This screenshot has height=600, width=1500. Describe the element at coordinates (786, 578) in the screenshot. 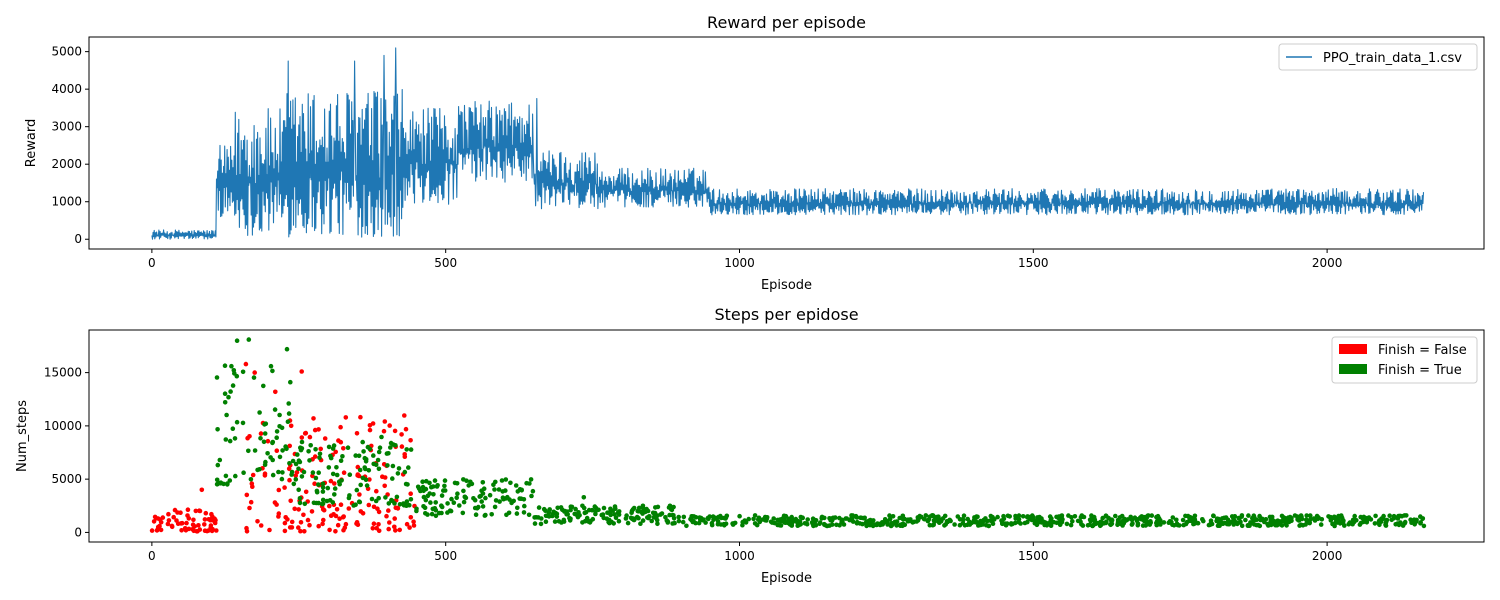

I see `steps-x-axis-label: Episode` at that location.